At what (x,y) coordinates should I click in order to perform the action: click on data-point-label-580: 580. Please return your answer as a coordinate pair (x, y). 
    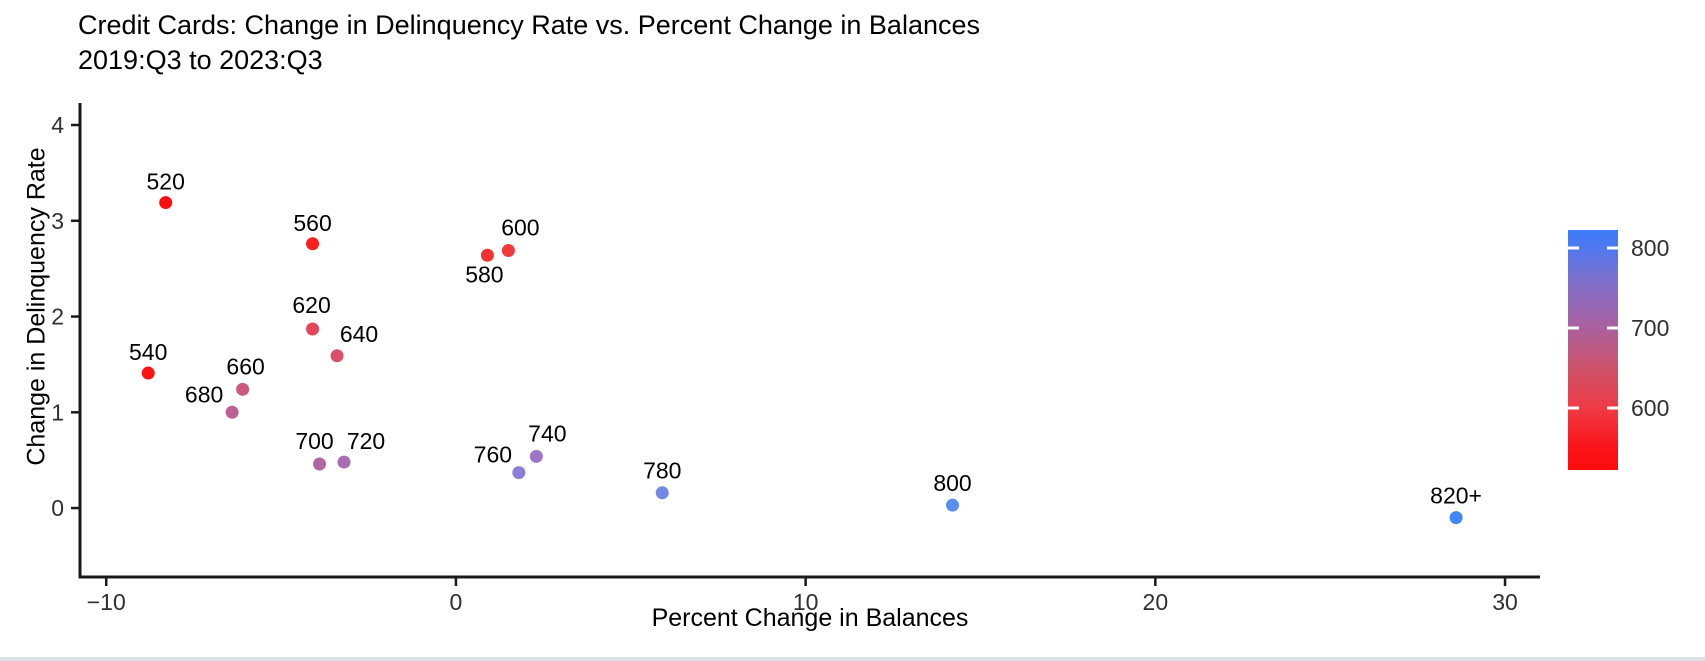
    Looking at the image, I should click on (484, 274).